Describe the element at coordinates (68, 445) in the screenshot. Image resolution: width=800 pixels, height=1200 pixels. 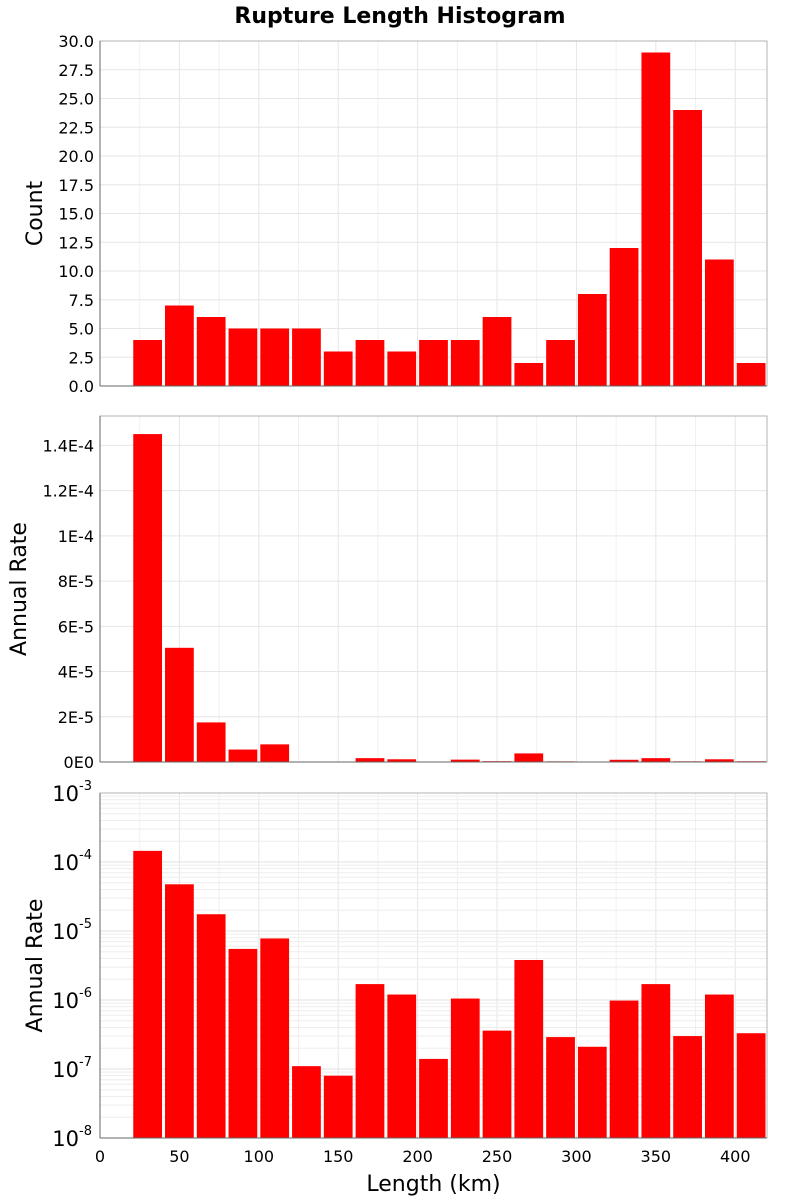
I see `y-tick-label: 1.4E-4` at that location.